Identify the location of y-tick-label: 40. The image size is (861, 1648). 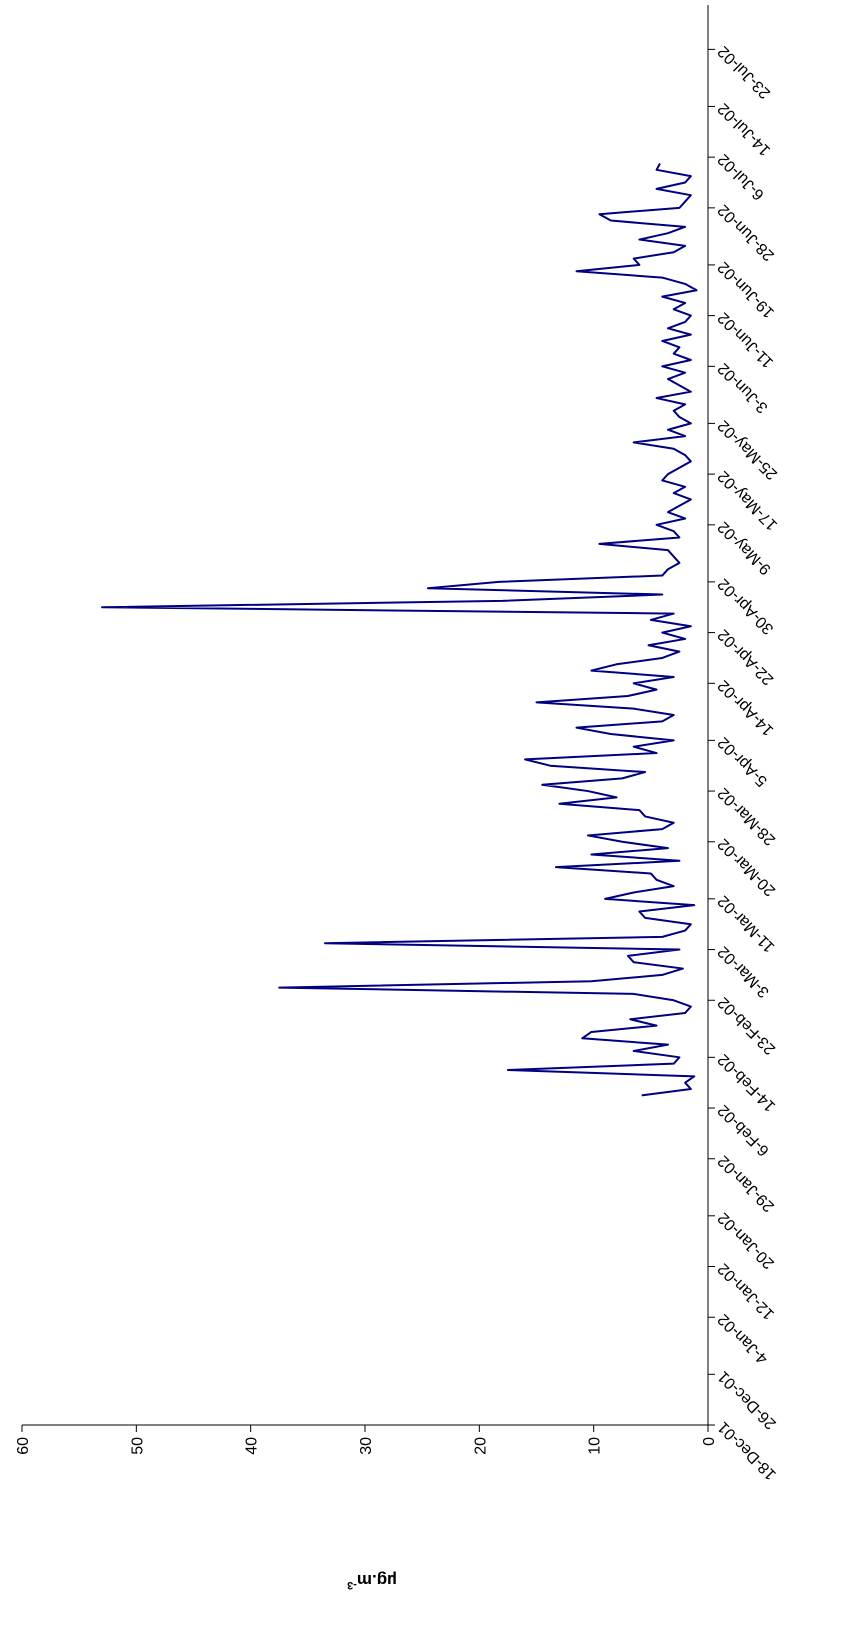
(252, 1446).